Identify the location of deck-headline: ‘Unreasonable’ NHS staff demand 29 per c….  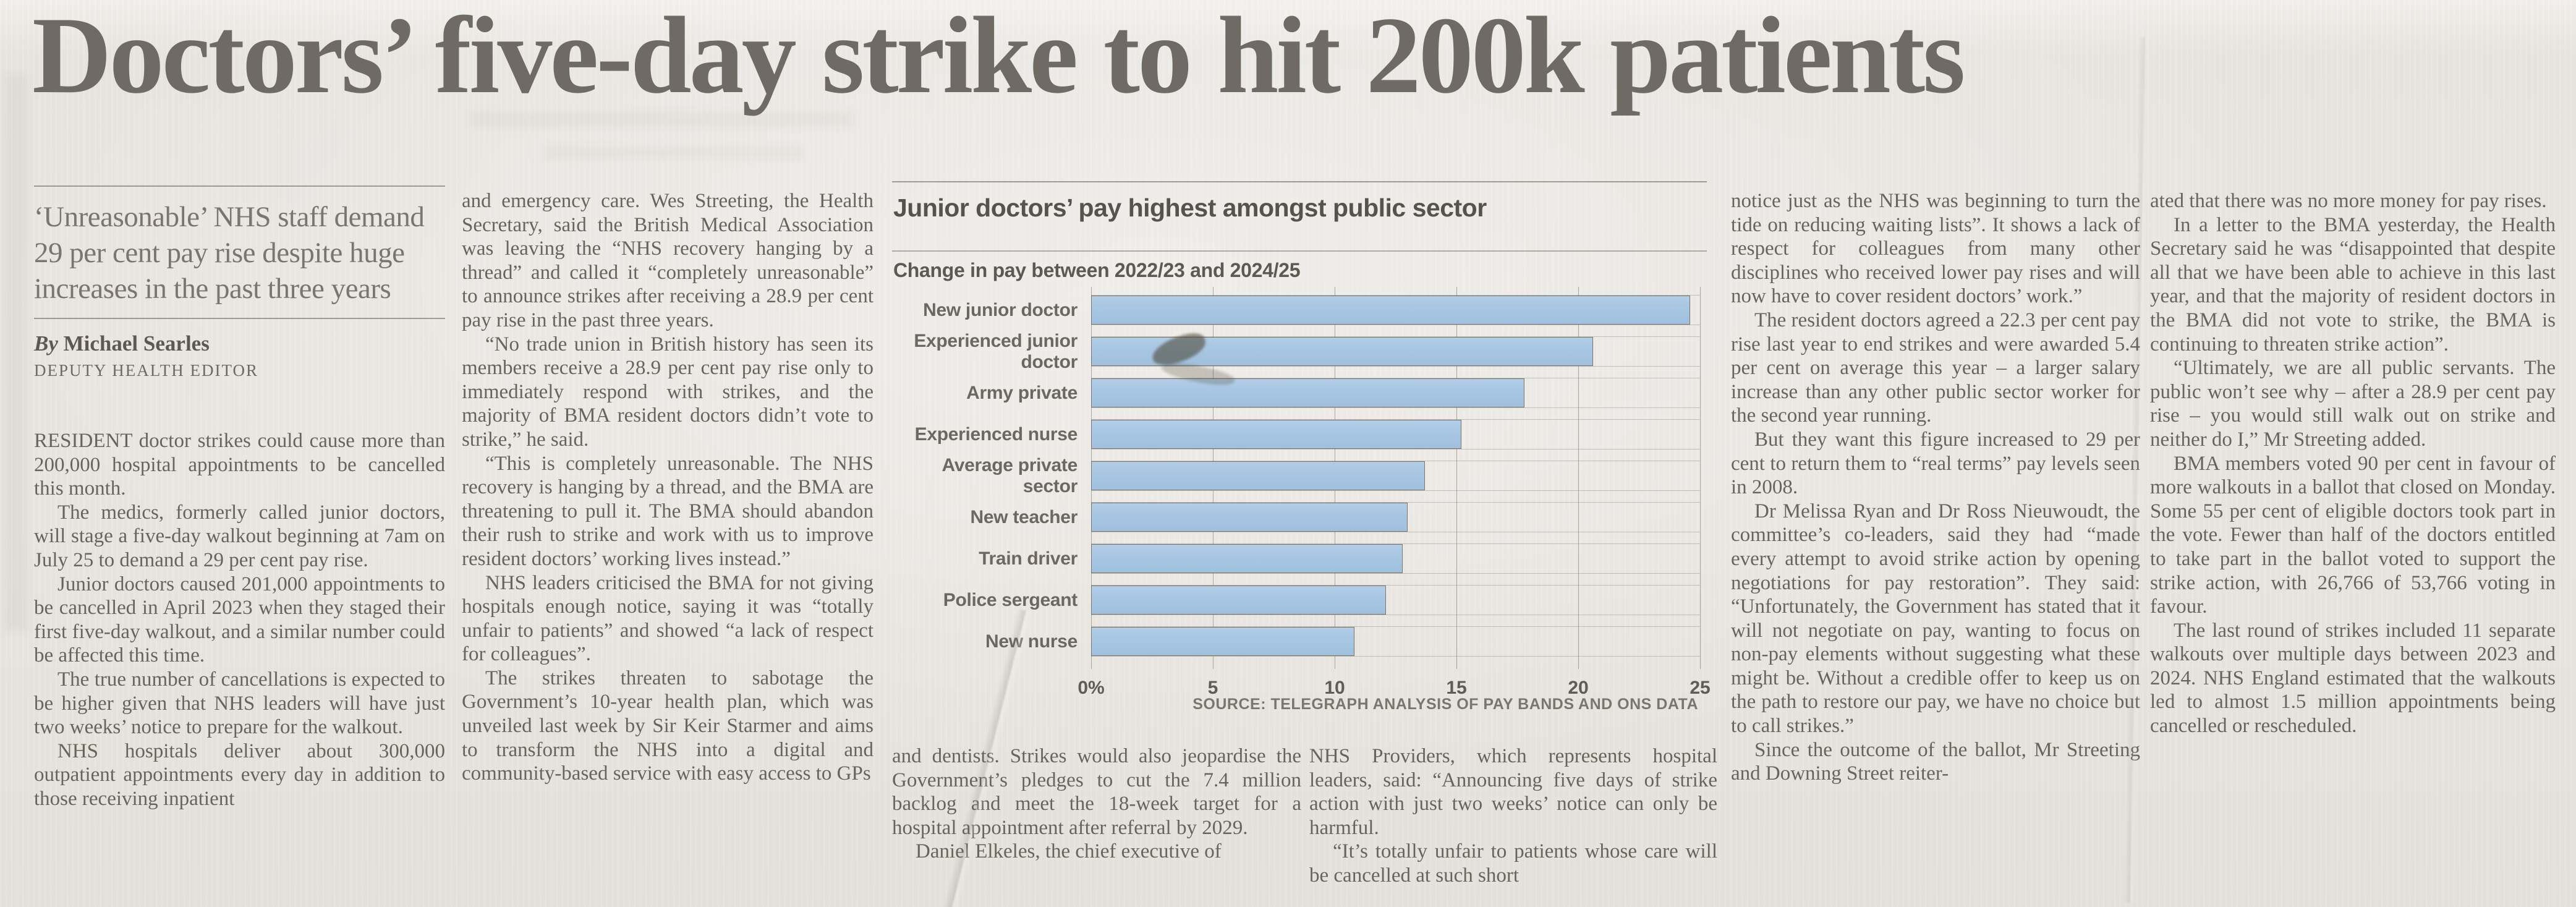
(229, 253).